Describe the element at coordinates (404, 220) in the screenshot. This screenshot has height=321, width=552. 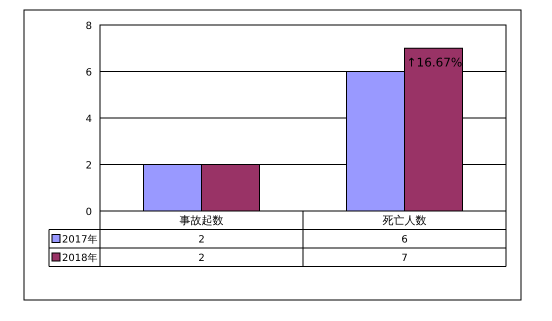
I see `x-tick-label: 死亡人数` at that location.